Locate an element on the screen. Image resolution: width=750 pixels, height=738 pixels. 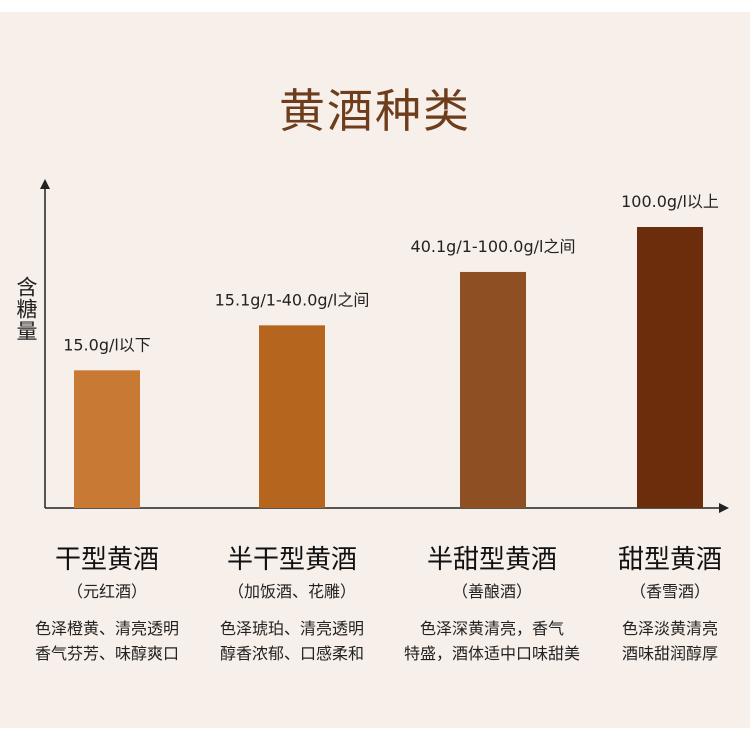
category-alias: （香雪酒） is located at coordinates (669, 591).